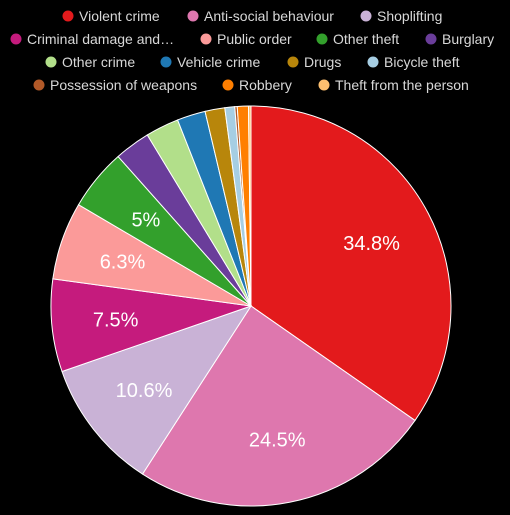  Describe the element at coordinates (145, 221) in the screenshot. I see `slice-label-other-theft: 5%` at that location.